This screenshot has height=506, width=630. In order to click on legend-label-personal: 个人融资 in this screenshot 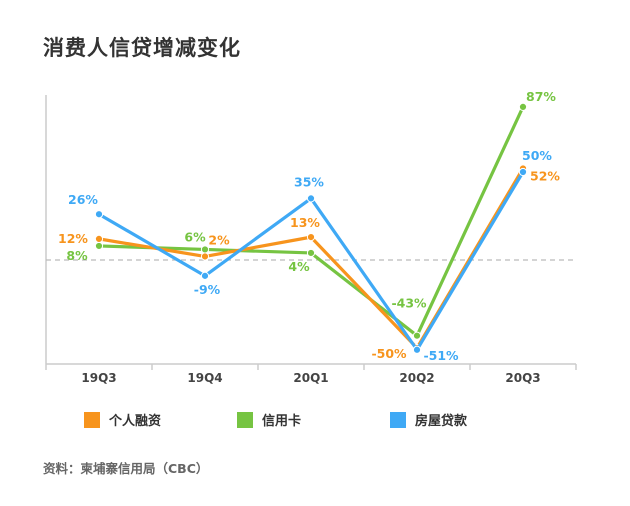, I will do `click(135, 421)`.